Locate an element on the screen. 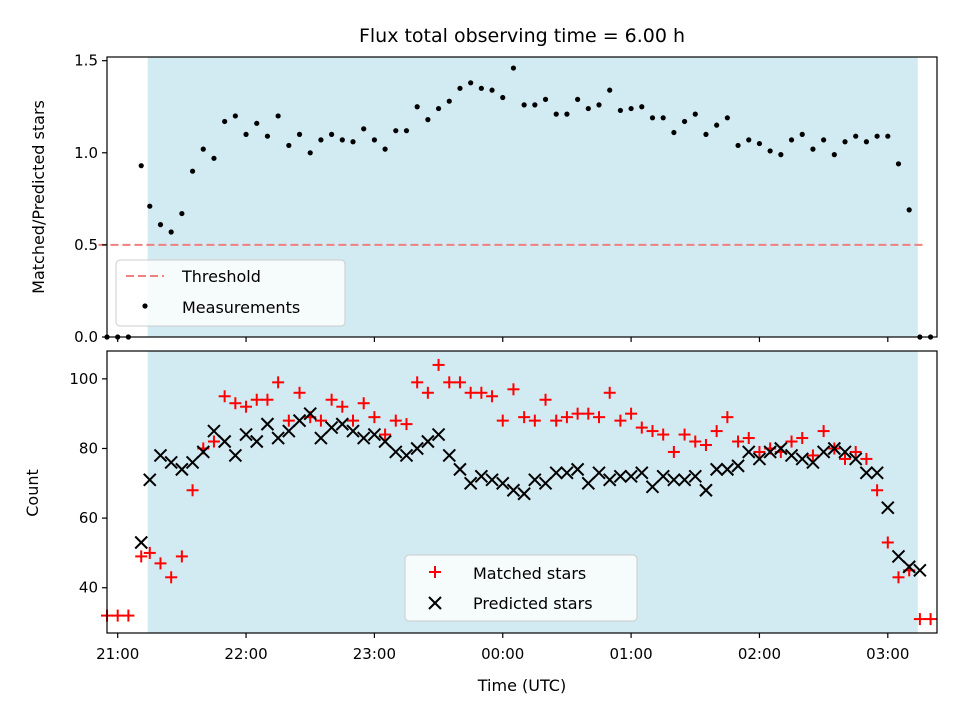 This screenshot has height=720, width=960. x-tick-label: 03:00 is located at coordinates (887, 654).